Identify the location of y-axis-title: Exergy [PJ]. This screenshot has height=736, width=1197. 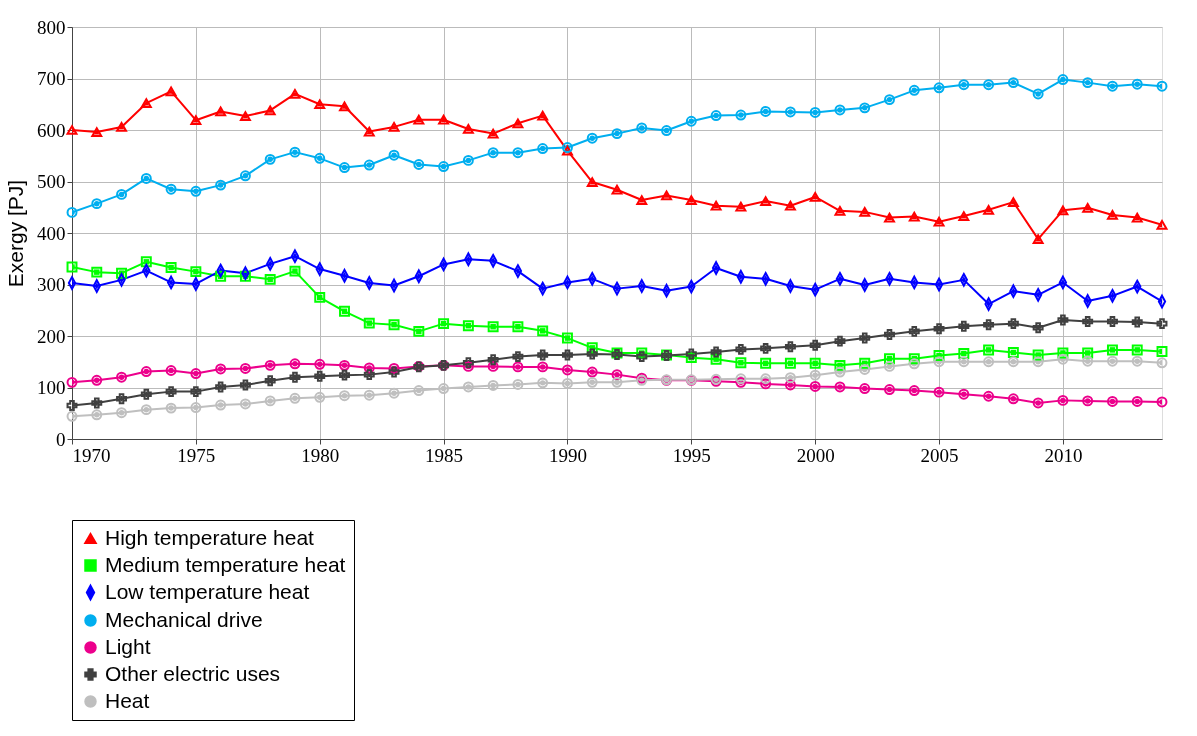
(15, 233).